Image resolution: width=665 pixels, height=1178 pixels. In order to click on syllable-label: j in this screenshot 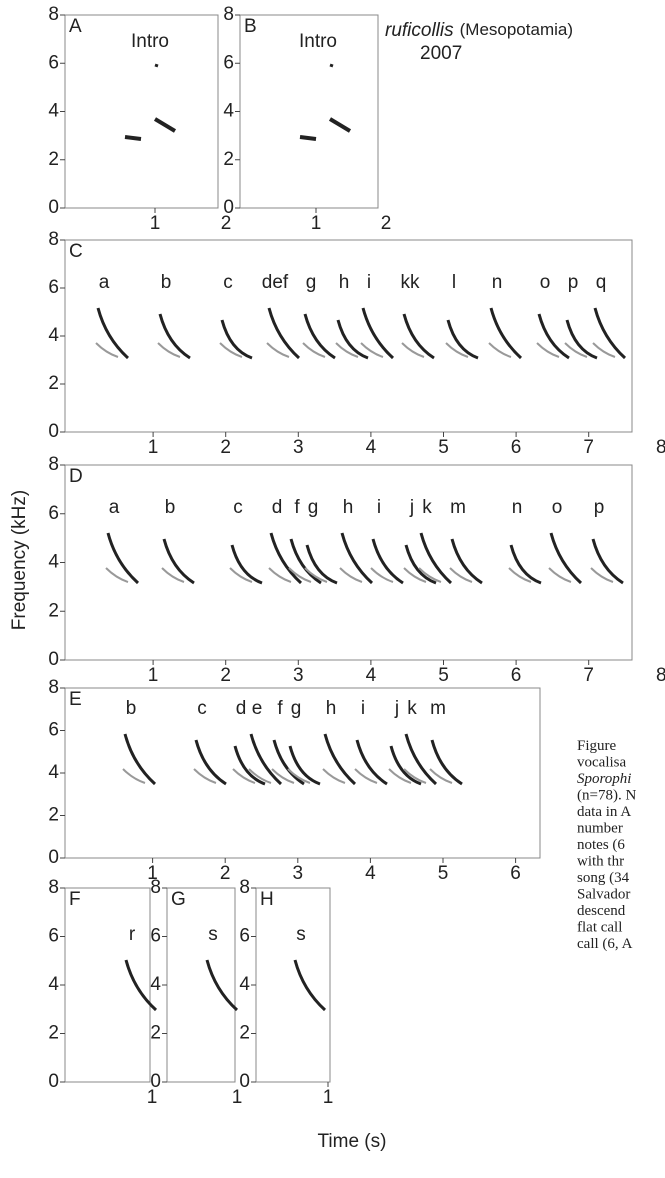, I will do `click(411, 507)`.